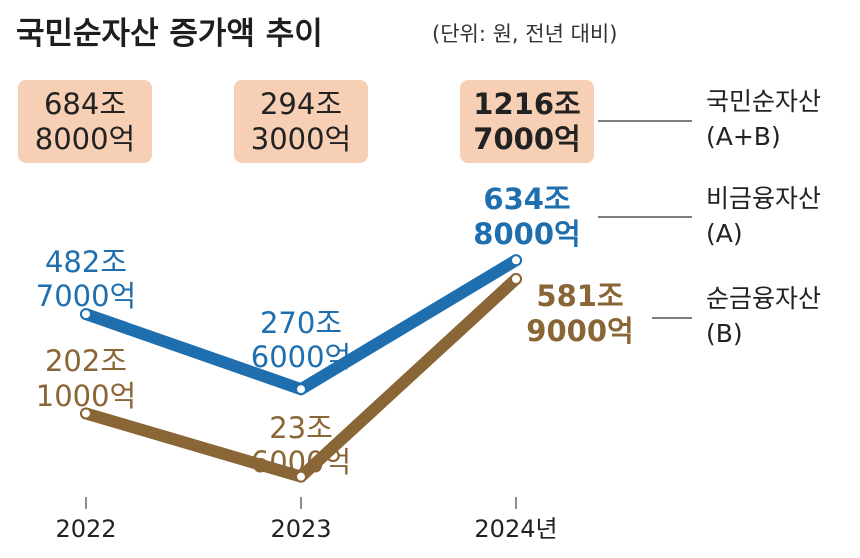 The height and width of the screenshot is (558, 860). Describe the element at coordinates (301, 389) in the screenshot. I see `series-a-point-2023` at that location.